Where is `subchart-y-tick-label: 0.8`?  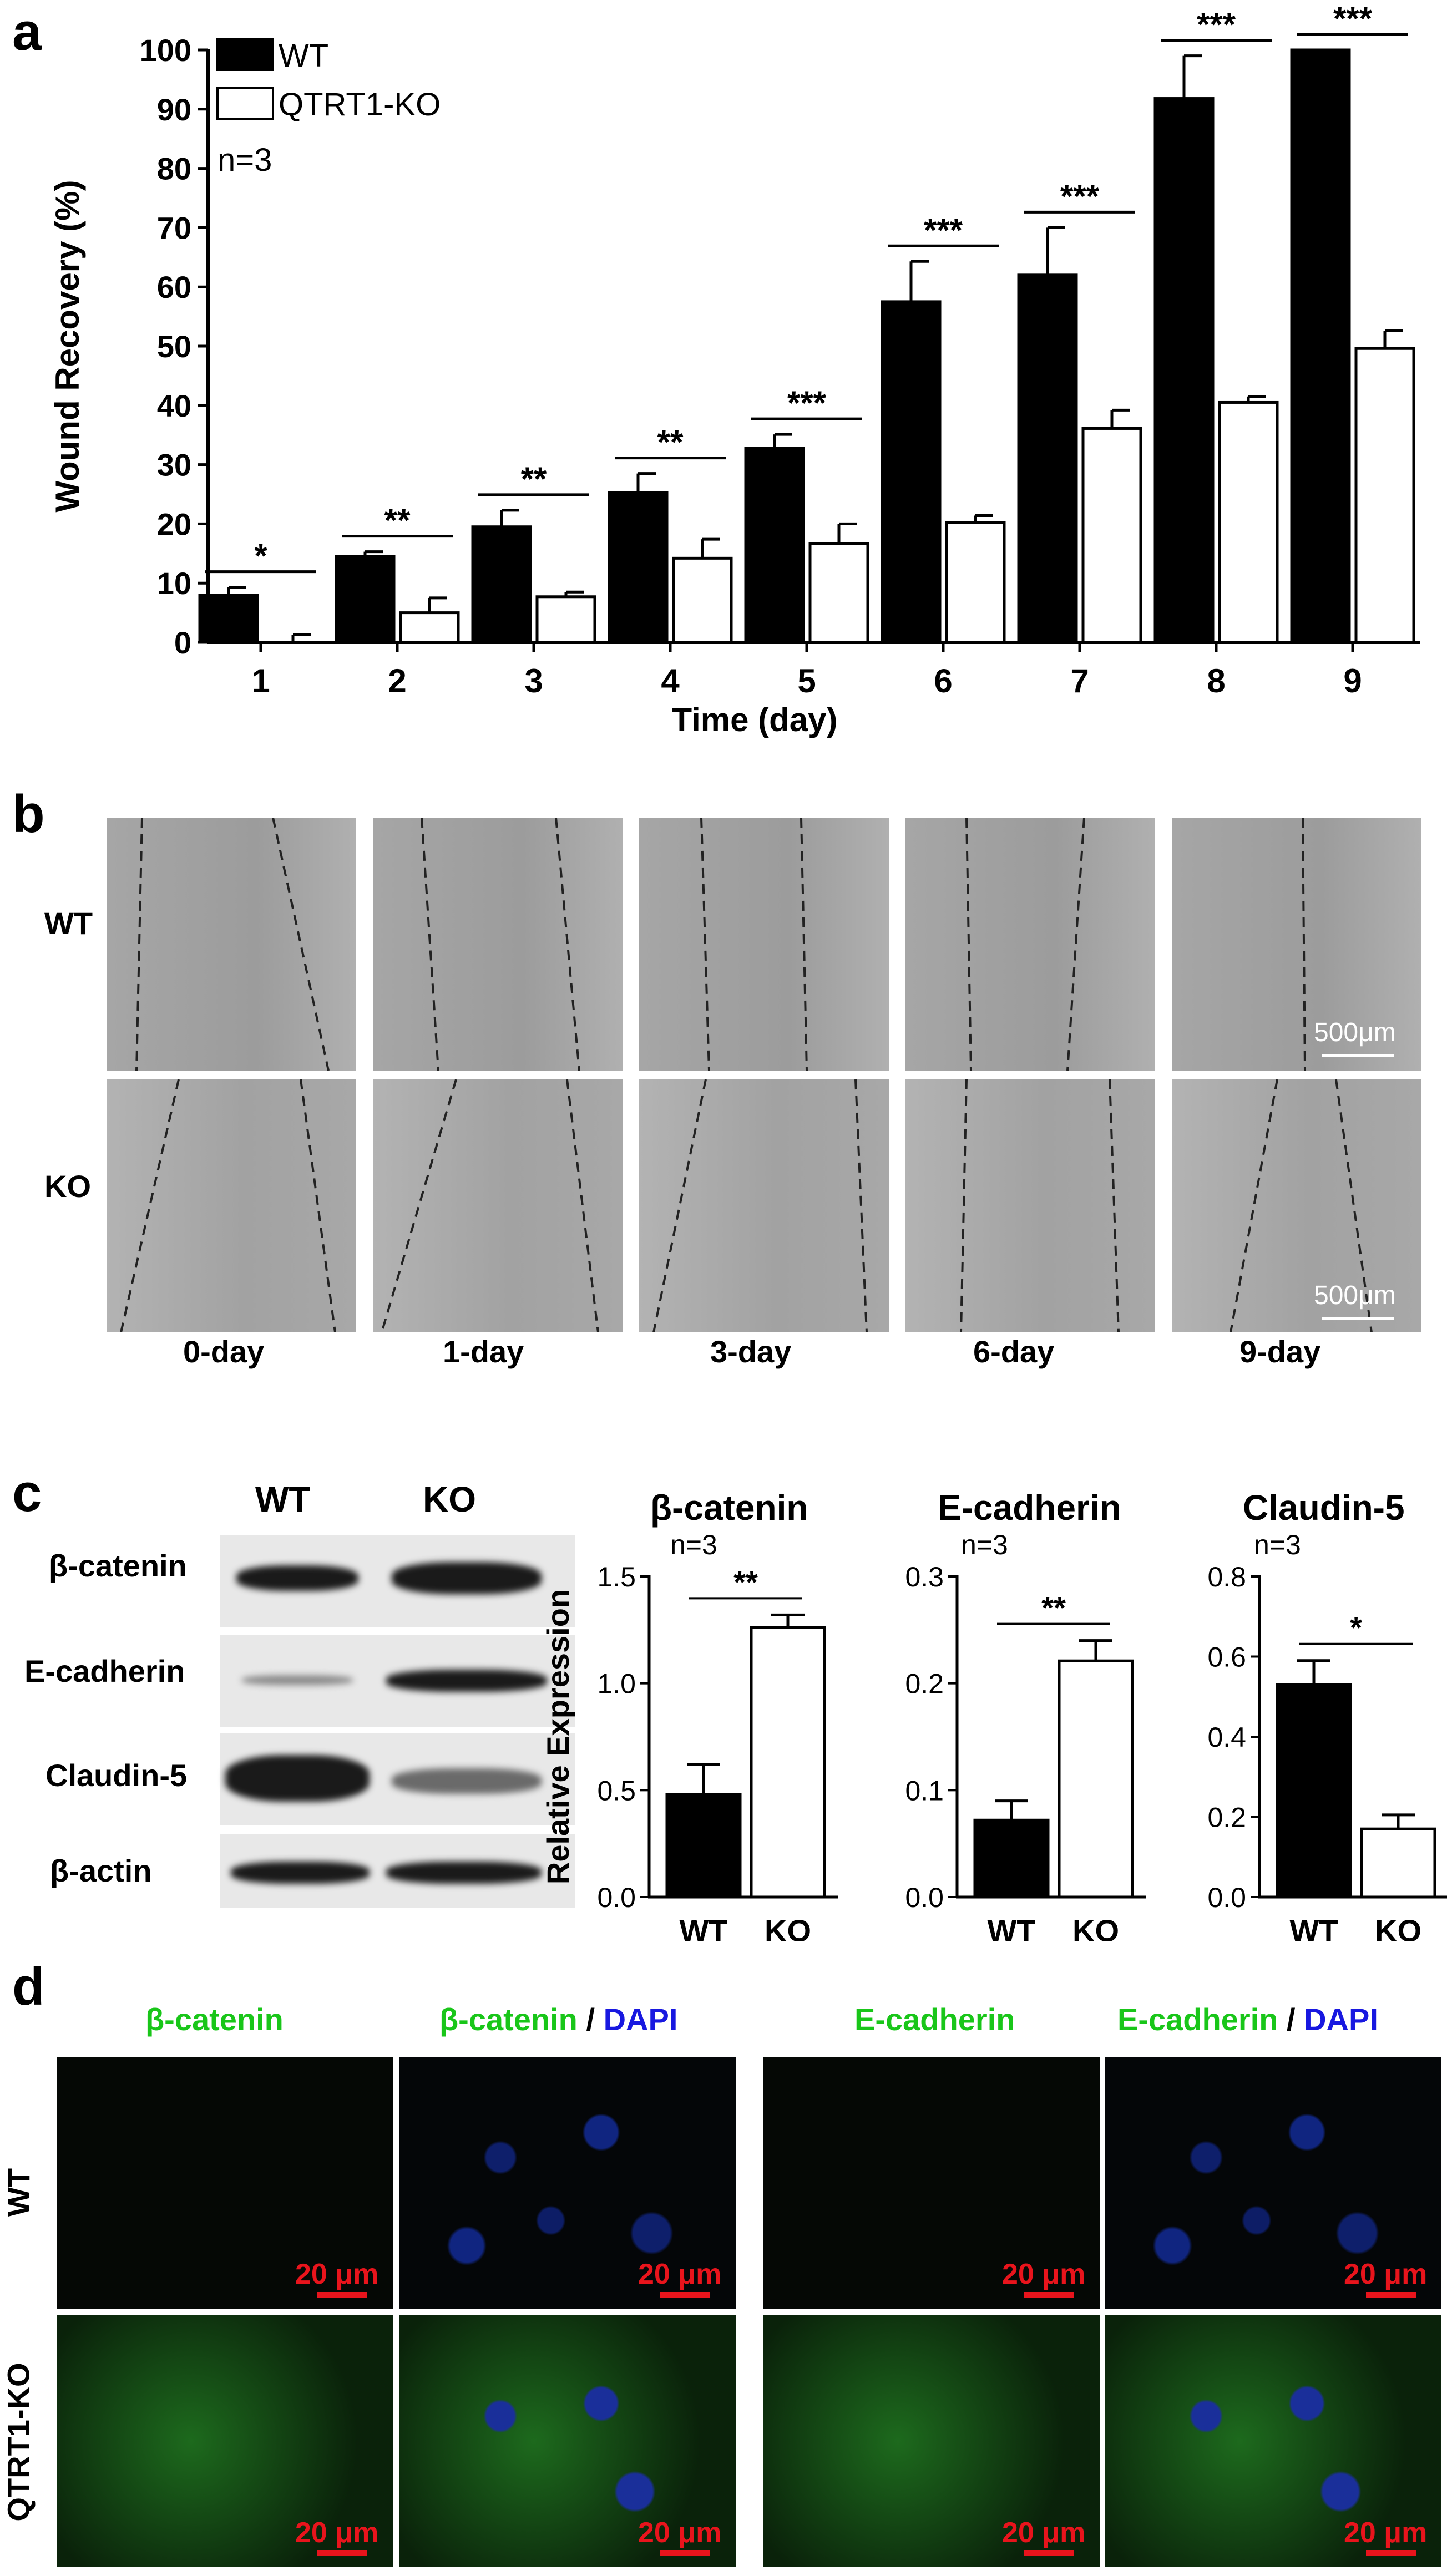 subchart-y-tick-label: 0.8 is located at coordinates (1226, 1577).